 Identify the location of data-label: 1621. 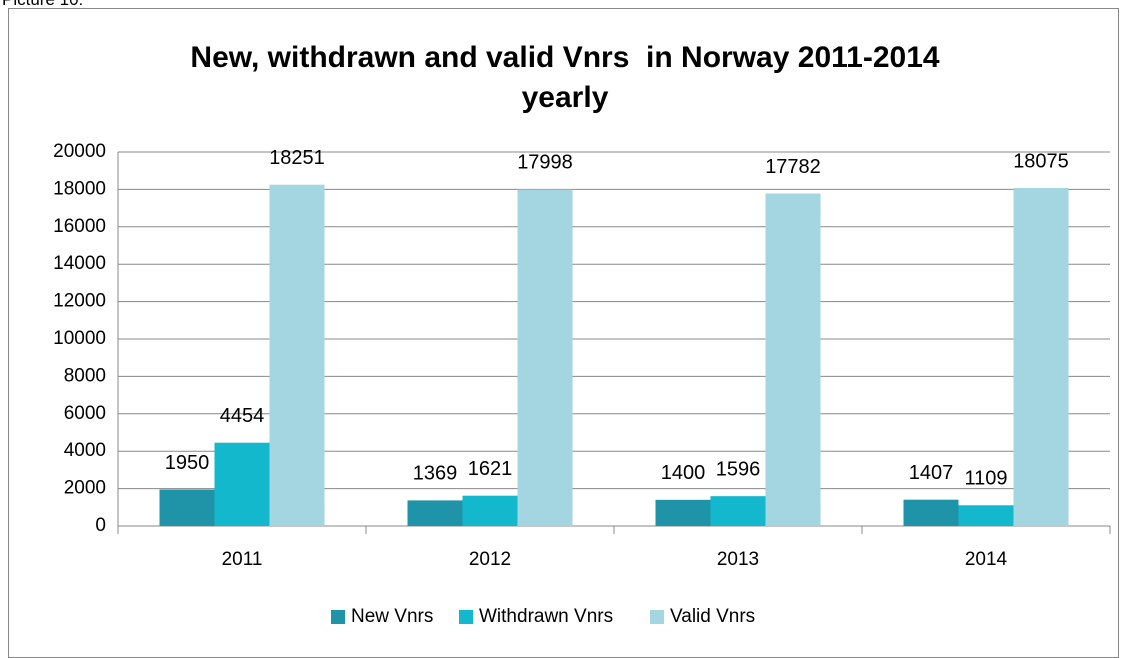
(490, 469).